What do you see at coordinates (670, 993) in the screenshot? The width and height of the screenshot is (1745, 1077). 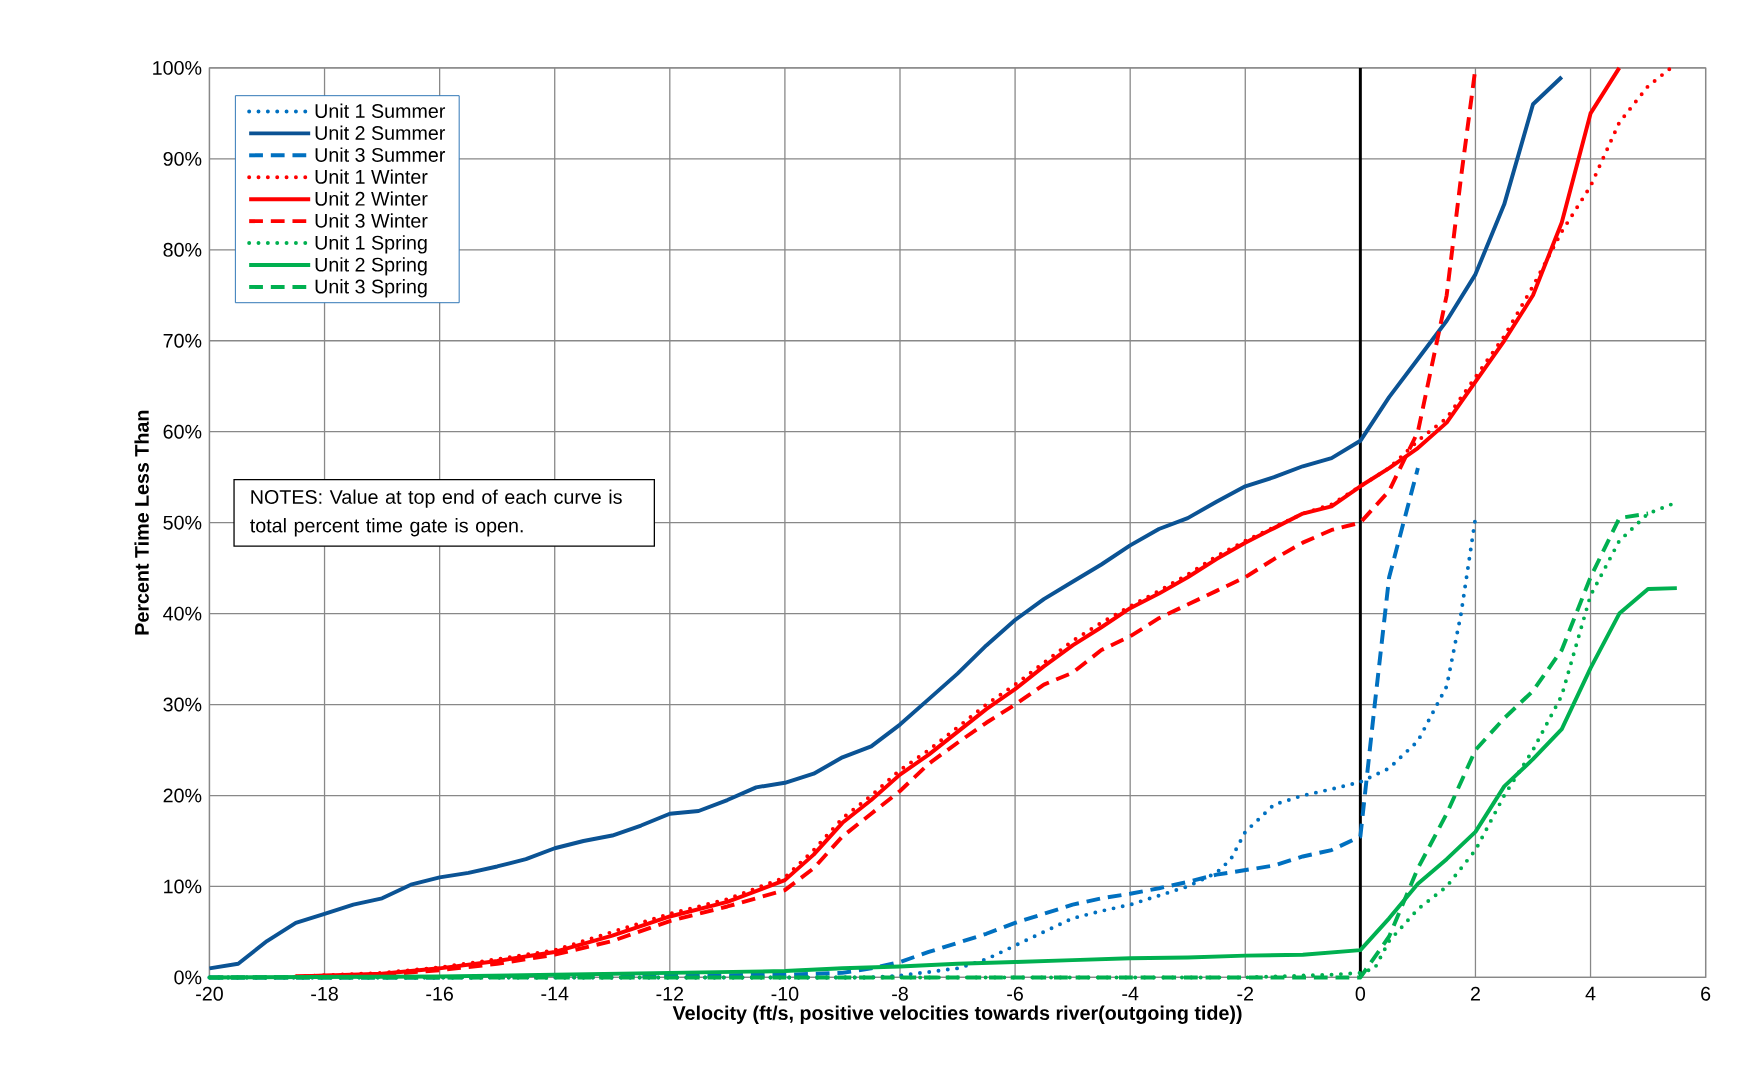 I see `x-tick-label: -12` at bounding box center [670, 993].